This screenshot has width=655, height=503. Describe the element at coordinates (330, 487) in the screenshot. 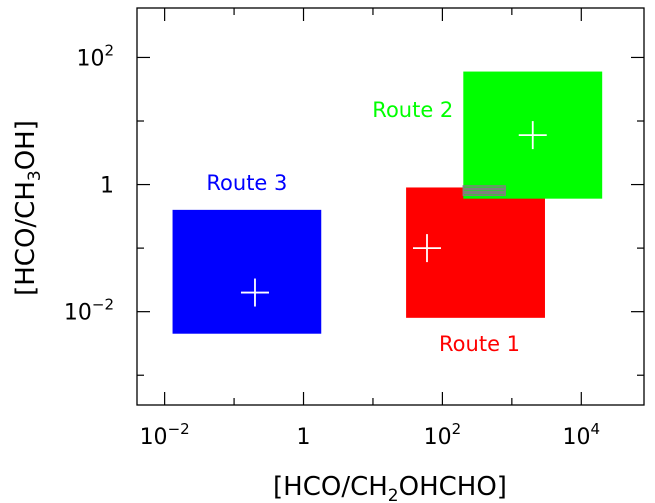

I see `x-axis-label-pre: [HCO/CH` at that location.